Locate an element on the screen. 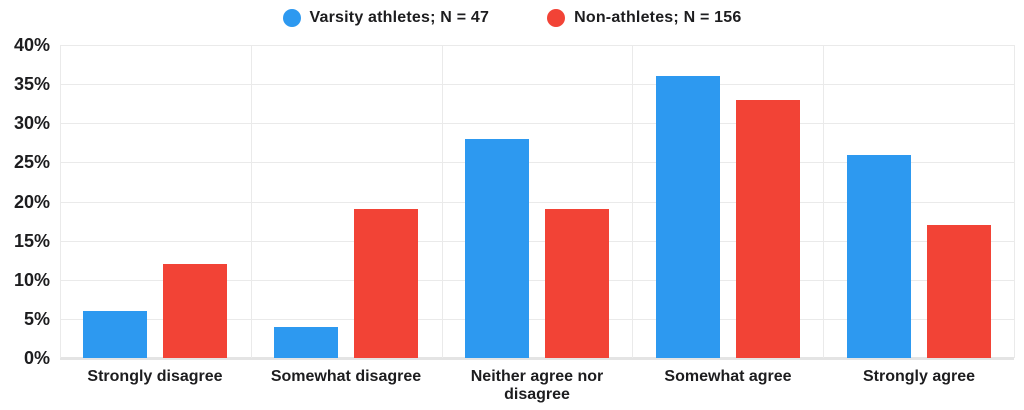  y-tick-label: 25% is located at coordinates (31, 162).